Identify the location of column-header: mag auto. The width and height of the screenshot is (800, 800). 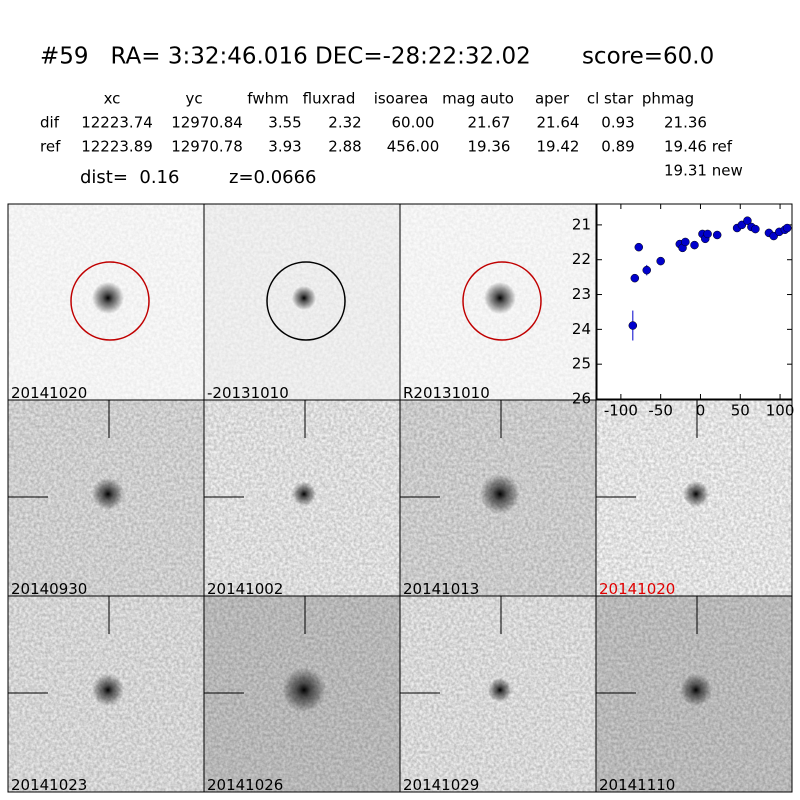
(478, 99).